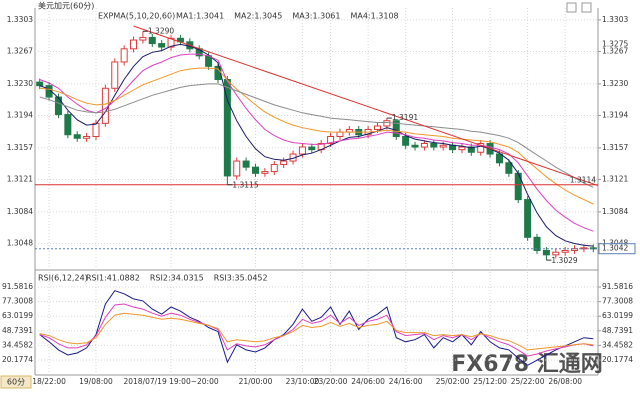  I want to click on legend-entry: MA2:1.3045, so click(258, 16).